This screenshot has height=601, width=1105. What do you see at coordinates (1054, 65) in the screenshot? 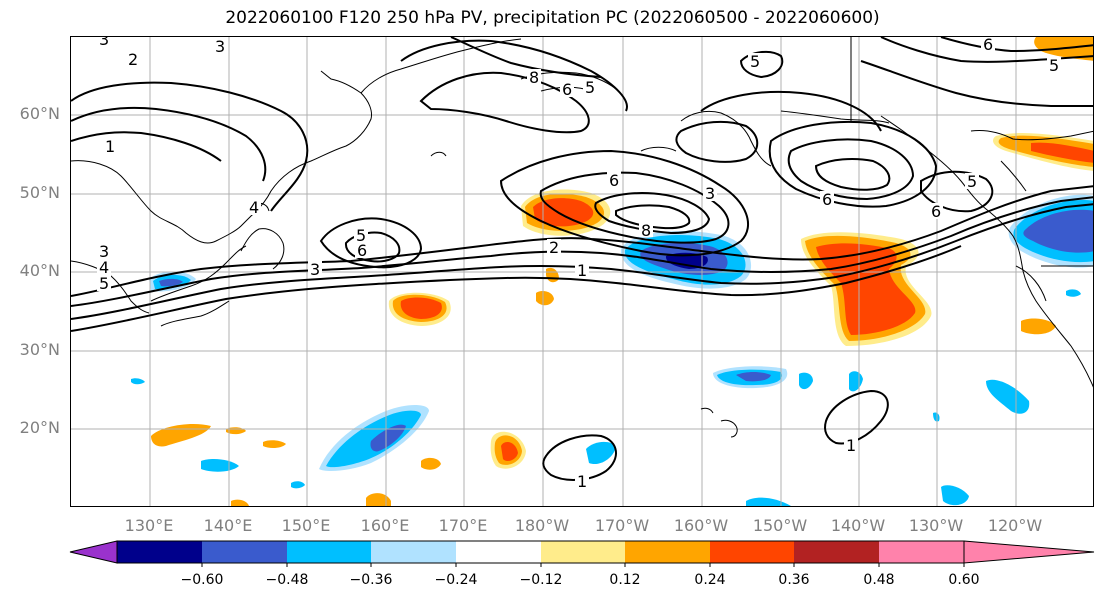
I see `contour-label-c24: 5` at bounding box center [1054, 65].